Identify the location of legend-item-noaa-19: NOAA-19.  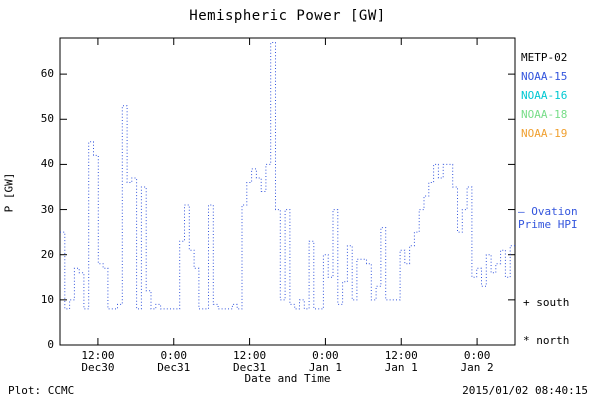
(544, 133).